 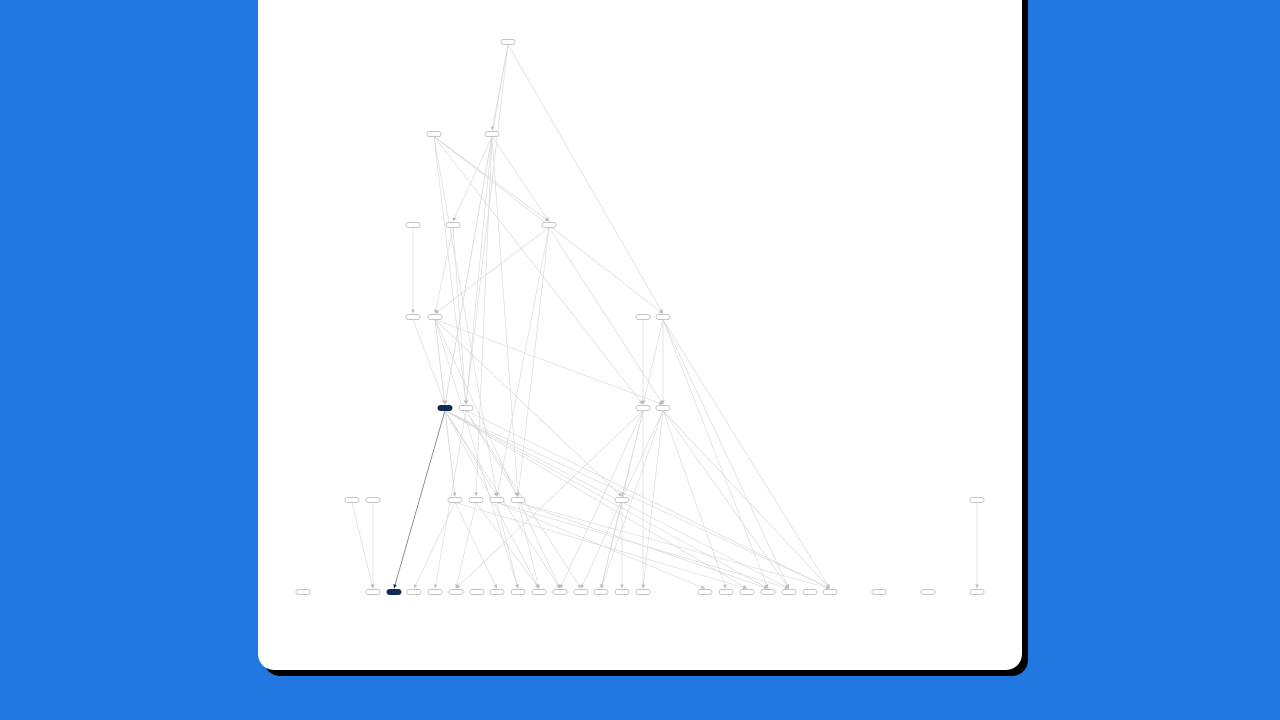 What do you see at coordinates (583, 586) in the screenshot?
I see `edge-arrow-e3-g11` at bounding box center [583, 586].